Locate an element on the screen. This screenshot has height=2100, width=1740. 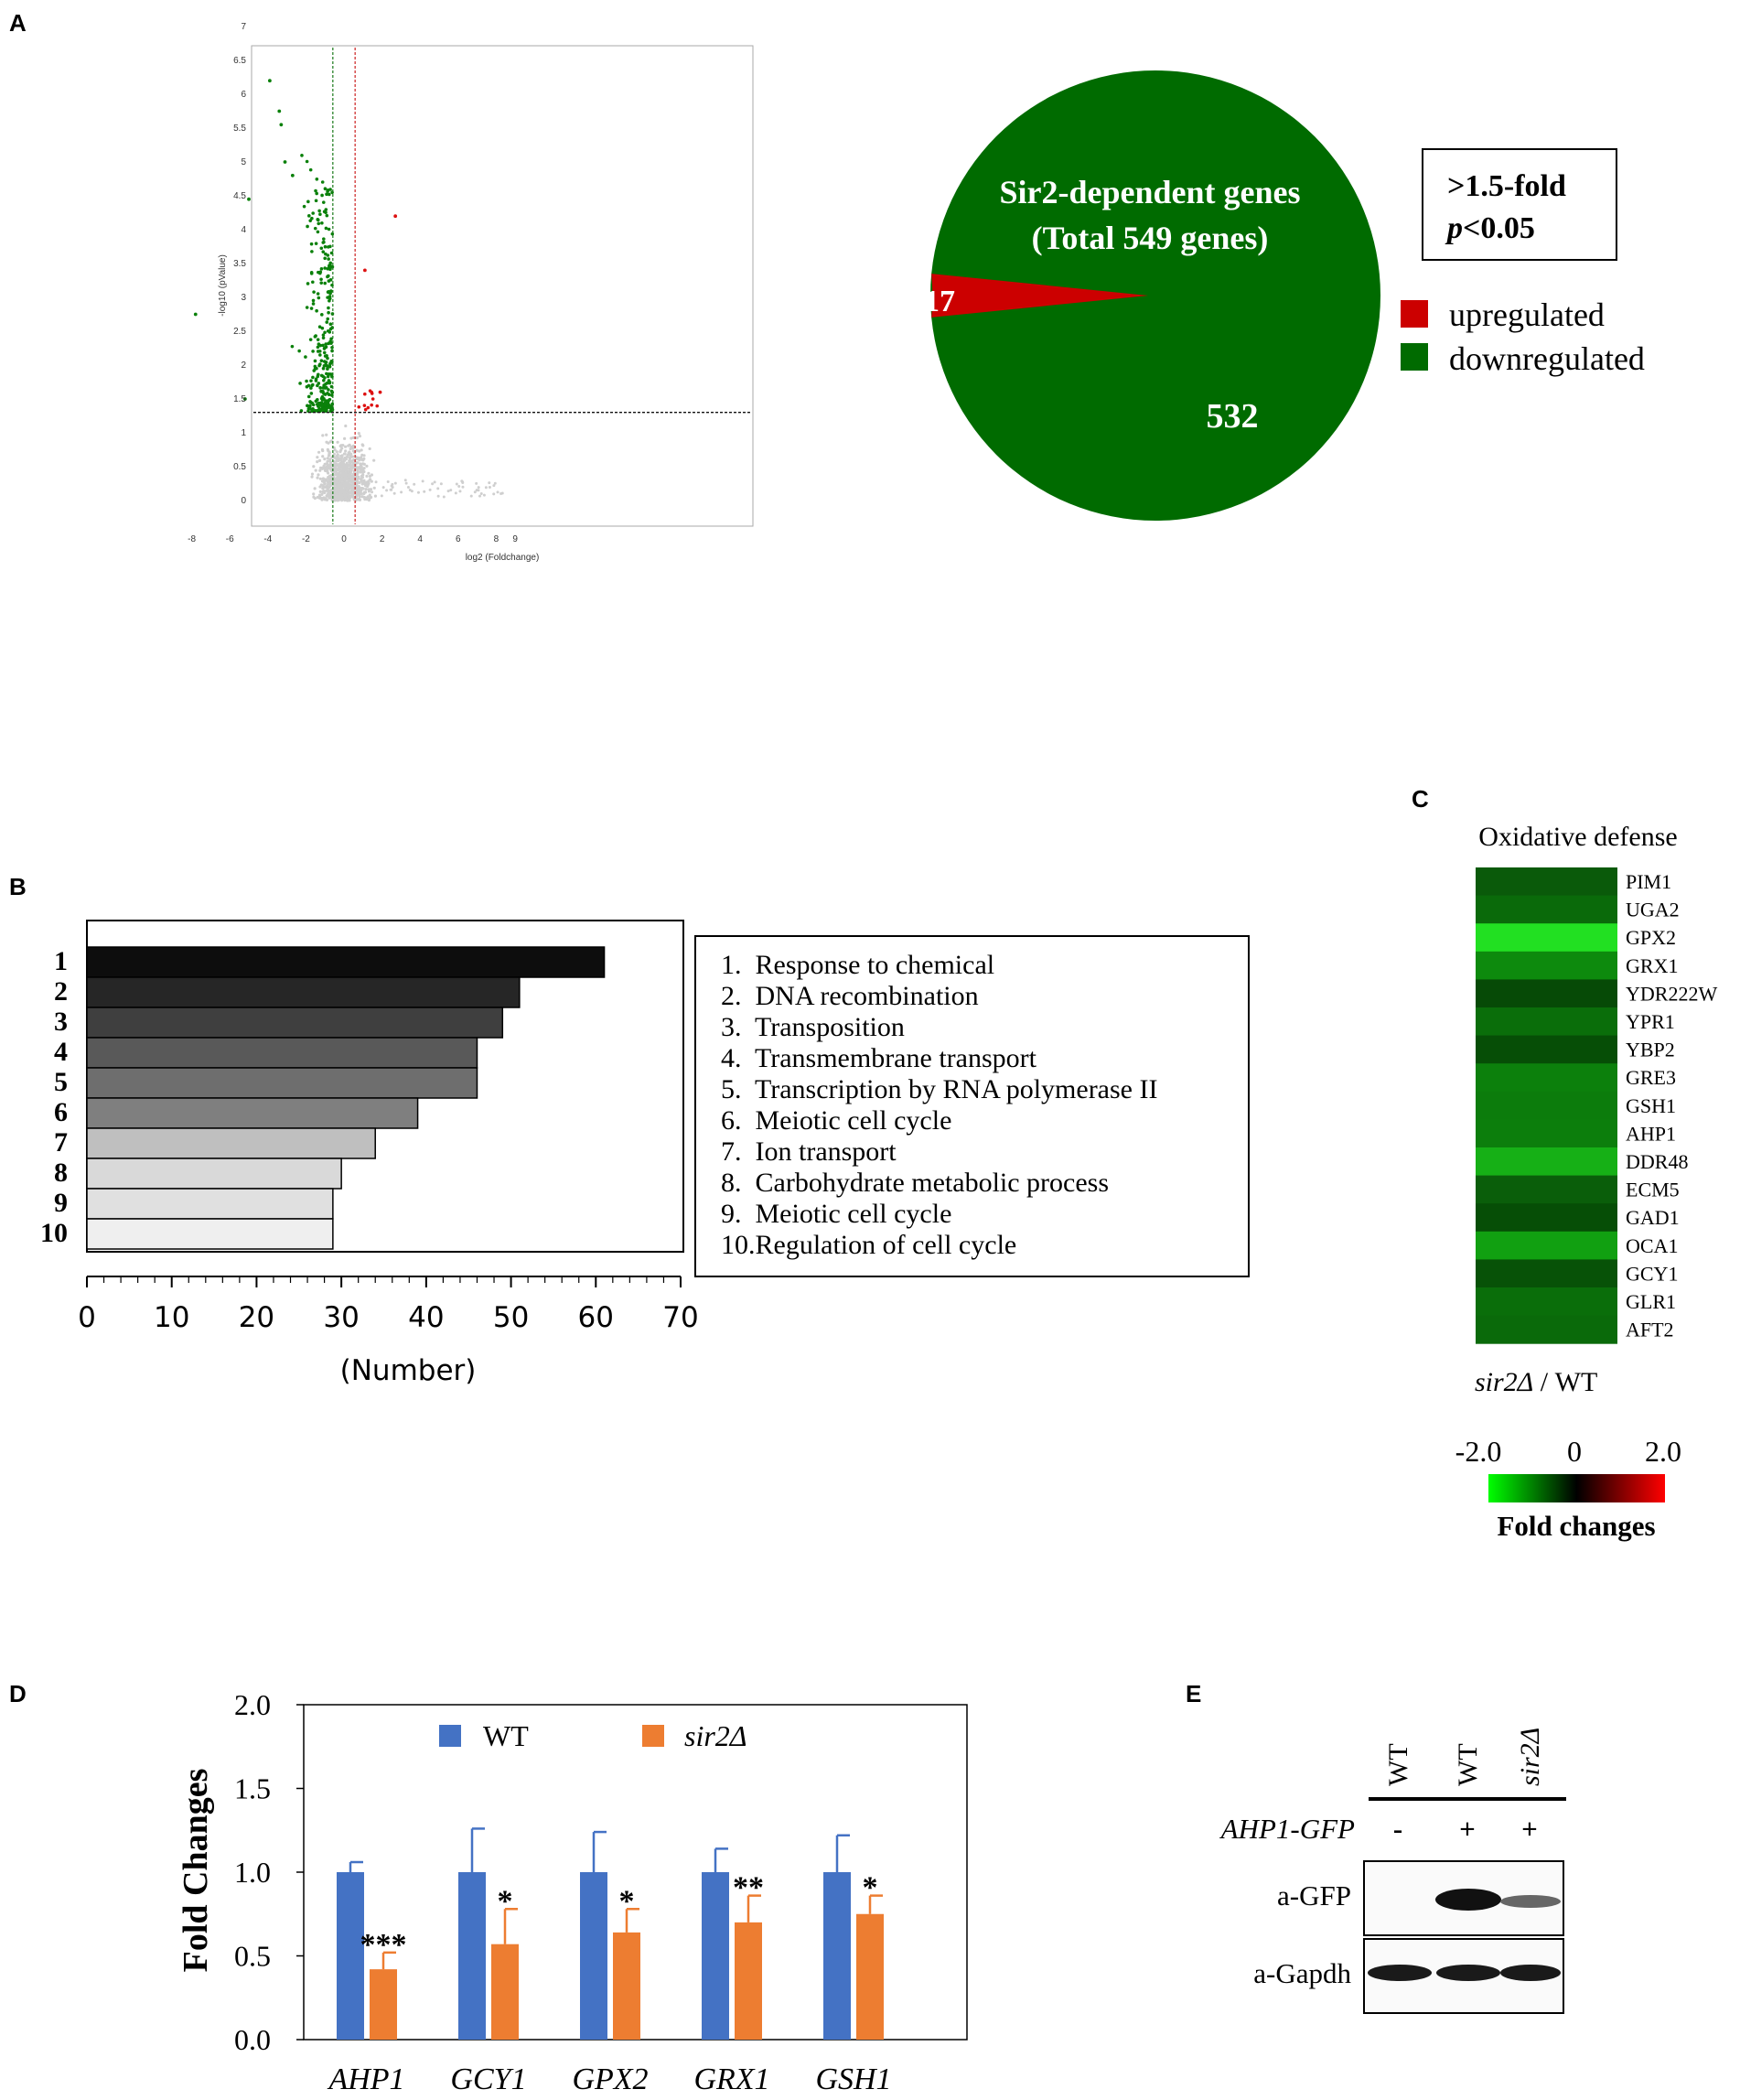
heatmap-gene-label: ECM5 is located at coordinates (1653, 1190).